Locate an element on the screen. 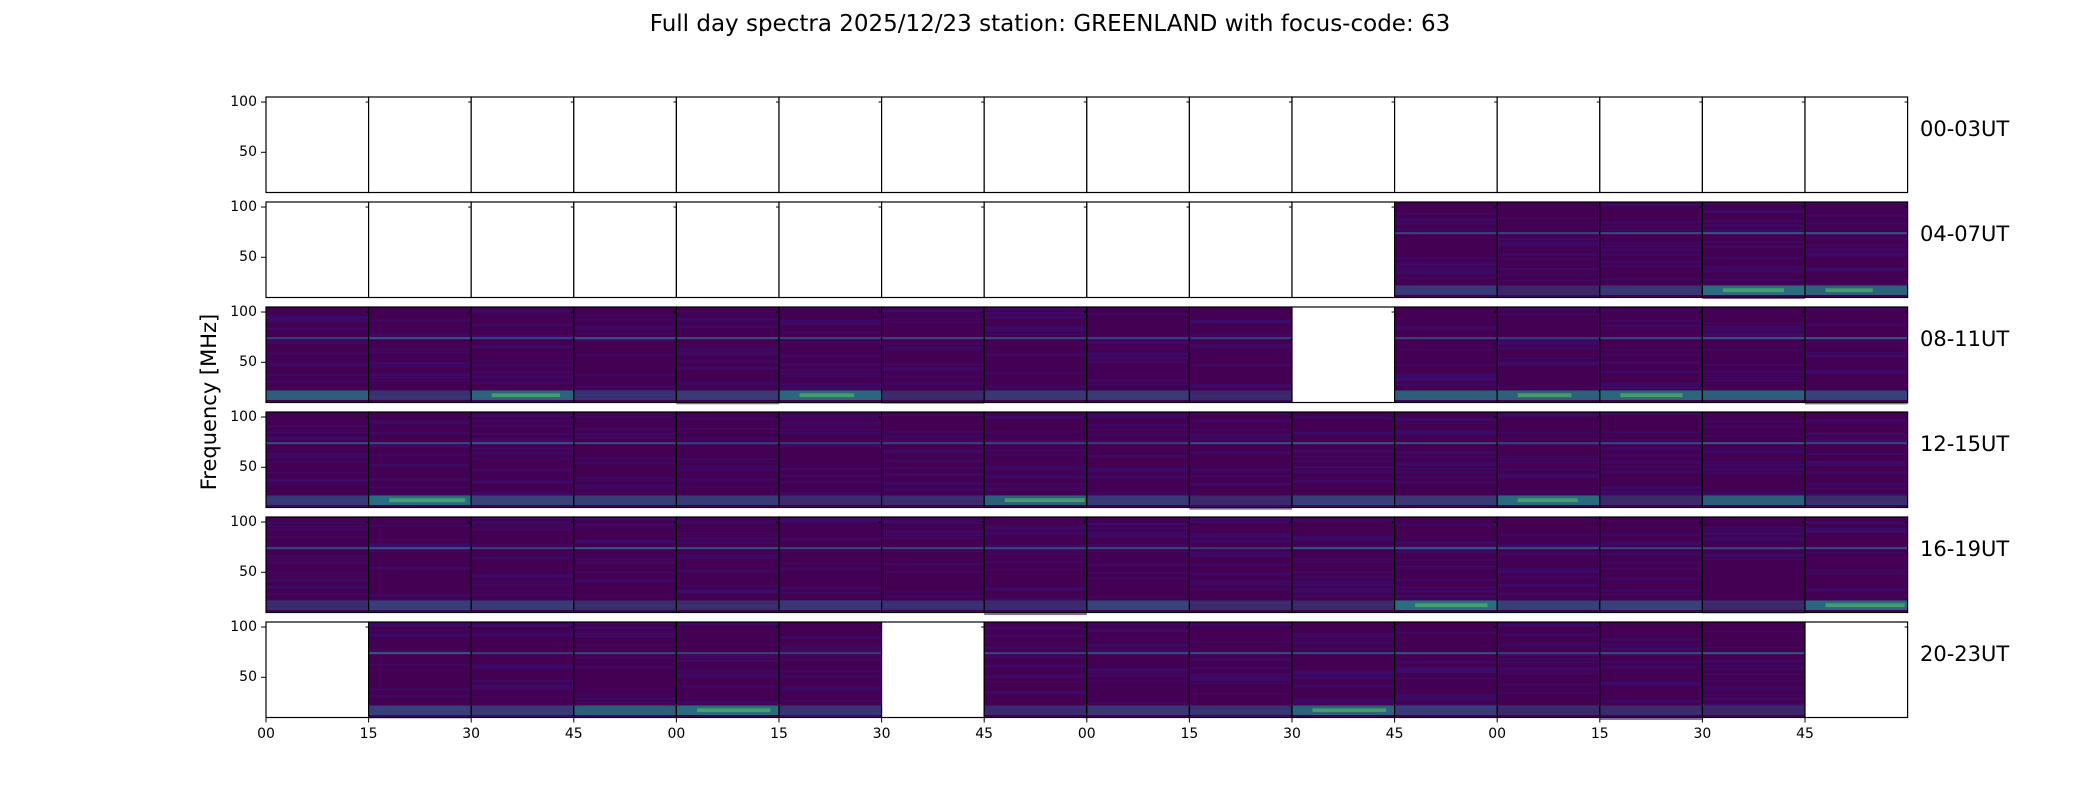 The image size is (2100, 800). spectrum-empty is located at coordinates (625, 250).